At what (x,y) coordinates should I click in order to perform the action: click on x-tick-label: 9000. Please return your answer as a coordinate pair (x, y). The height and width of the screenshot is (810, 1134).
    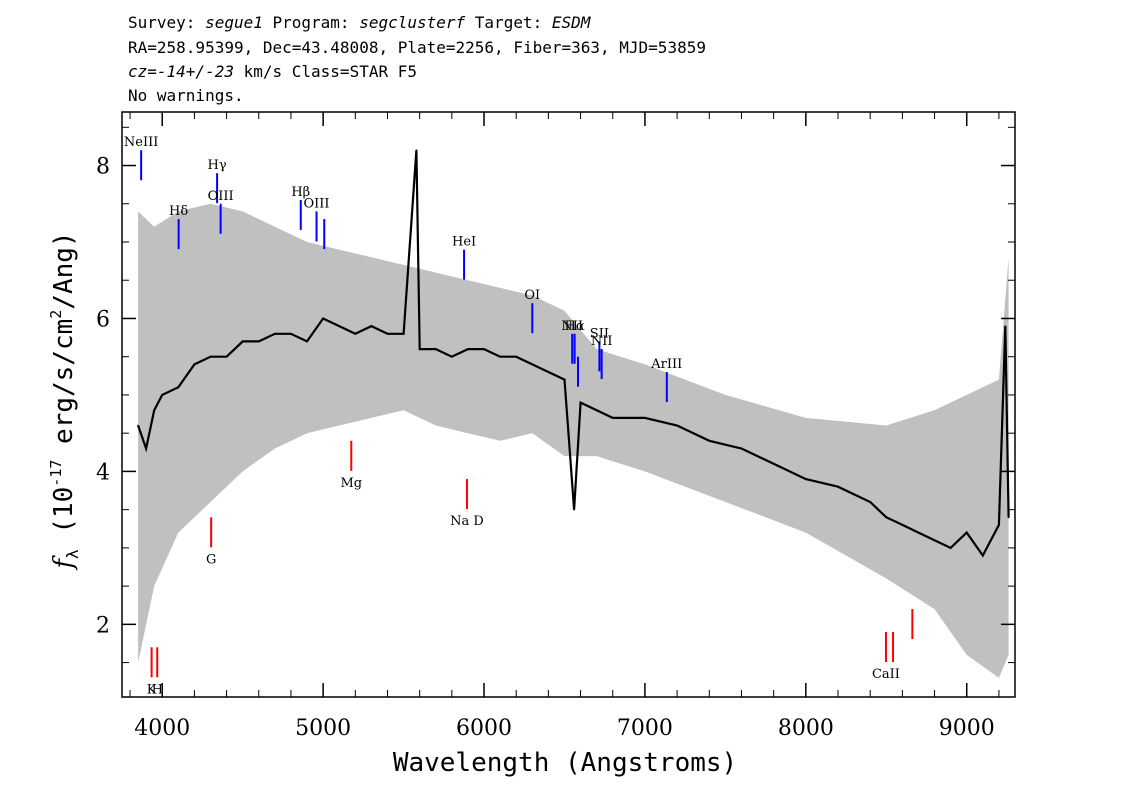
    Looking at the image, I should click on (967, 728).